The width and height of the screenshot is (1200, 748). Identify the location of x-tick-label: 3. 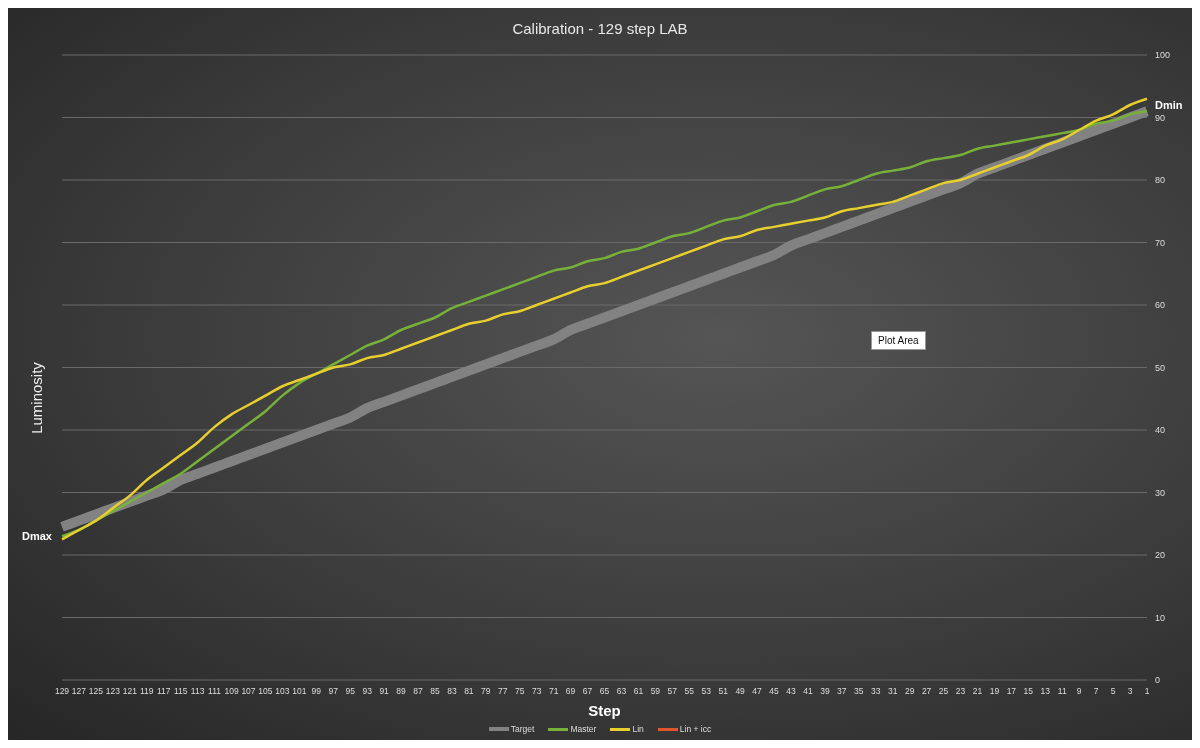
(1130, 691).